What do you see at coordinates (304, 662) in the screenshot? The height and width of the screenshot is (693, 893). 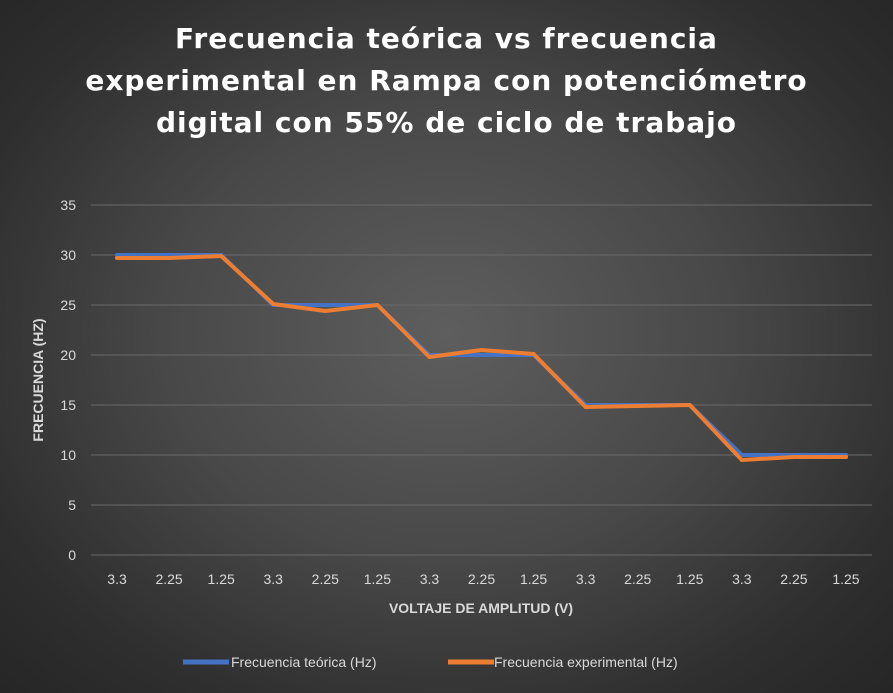 I see `legend-label-theoretical: Frecuencia teórica (Hz)` at bounding box center [304, 662].